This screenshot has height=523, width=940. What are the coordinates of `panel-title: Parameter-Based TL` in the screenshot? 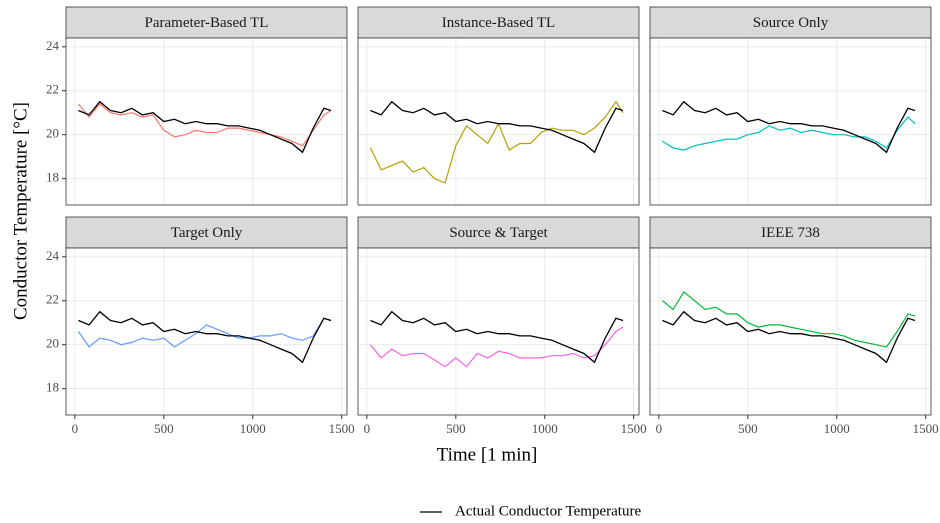 It's located at (207, 23).